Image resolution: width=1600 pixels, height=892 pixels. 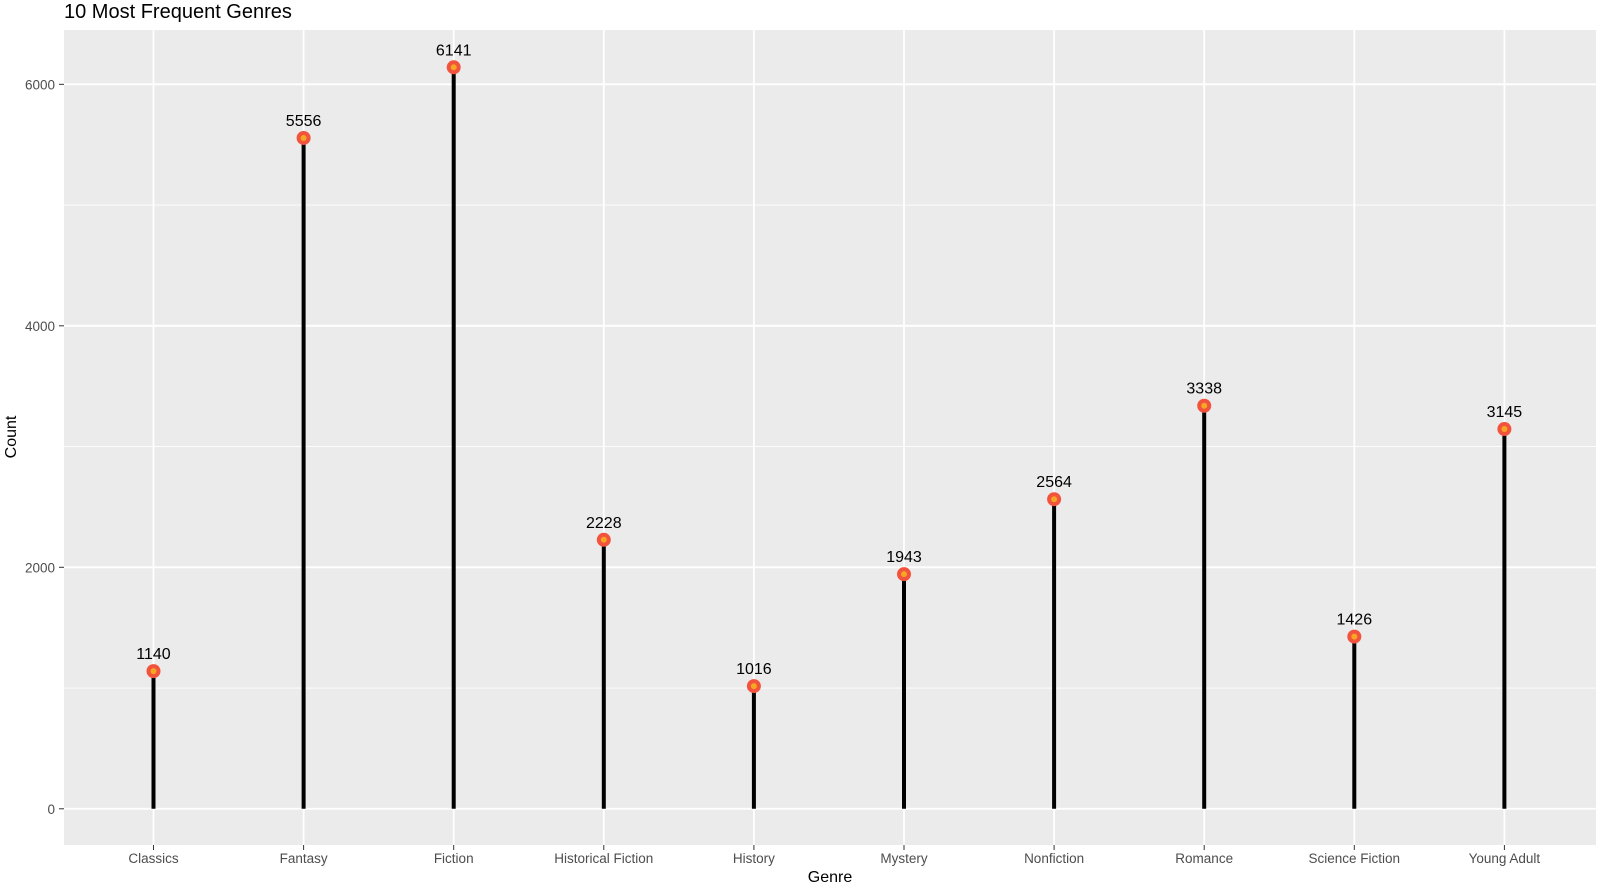 I want to click on x-tick-label: Fiction, so click(x=454, y=858).